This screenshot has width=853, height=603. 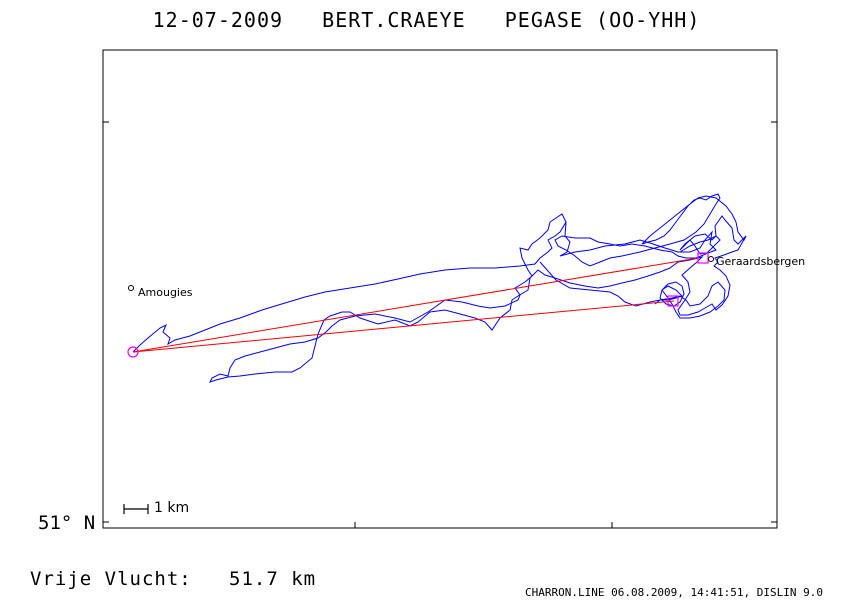 What do you see at coordinates (133, 352) in the screenshot?
I see `start-marker` at bounding box center [133, 352].